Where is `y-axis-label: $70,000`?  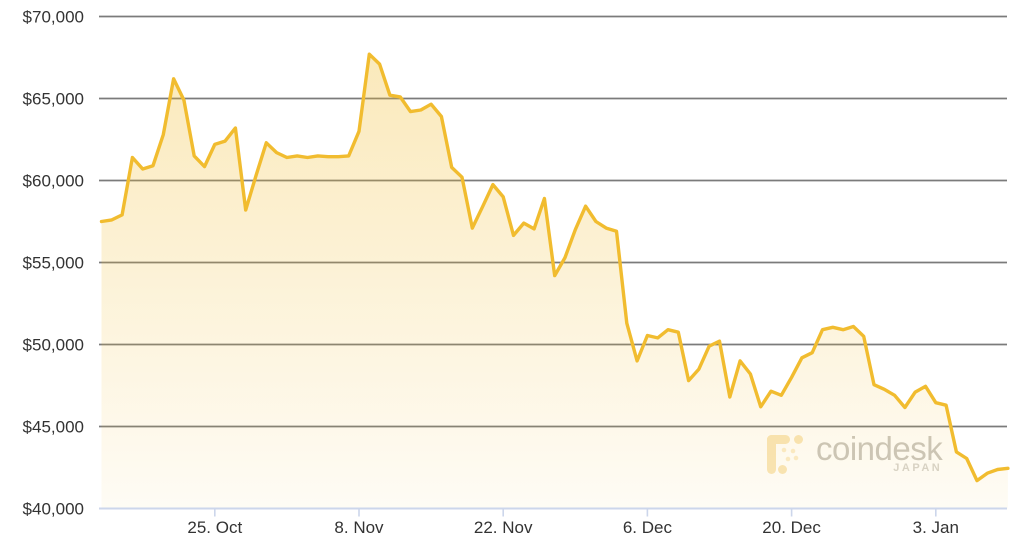
y-axis-label: $70,000 is located at coordinates (53, 17).